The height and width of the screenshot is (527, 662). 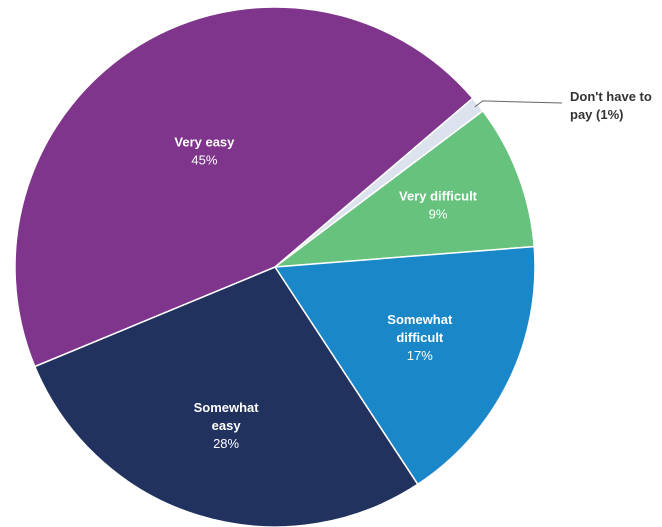 I want to click on slice-label-somewhat-difficult: Somewhat difficult 17%, so click(x=420, y=337).